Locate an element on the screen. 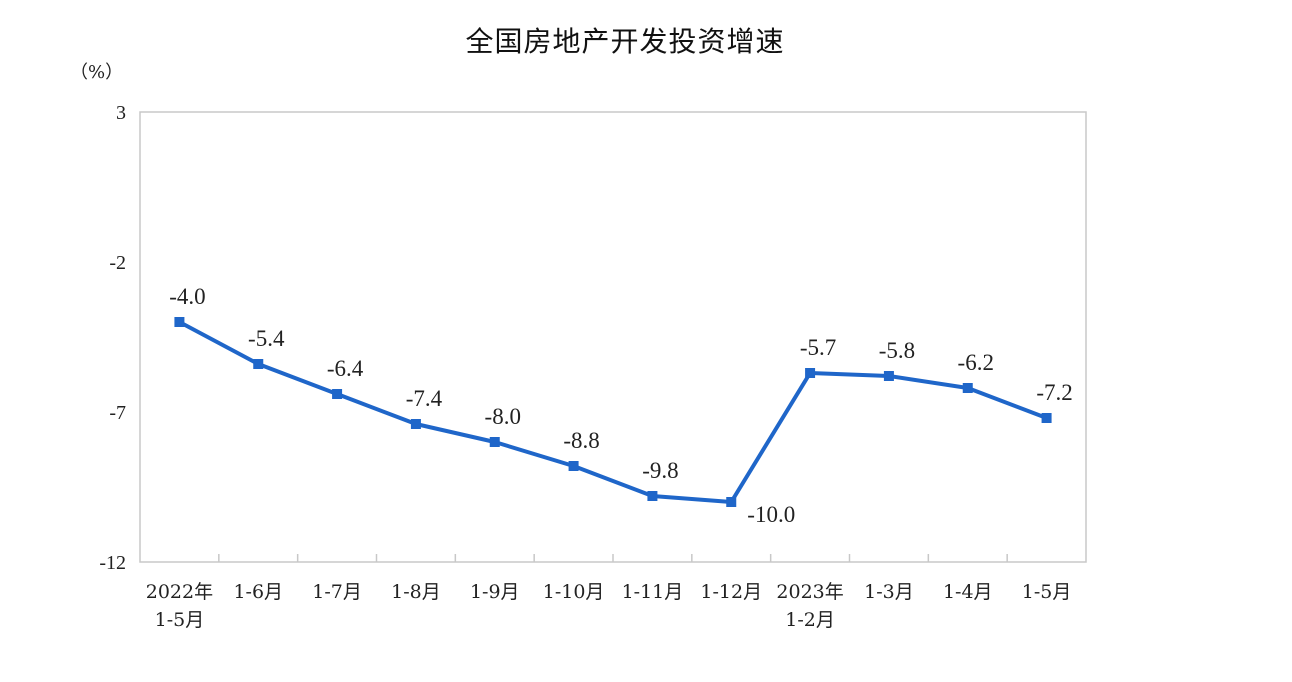 The height and width of the screenshot is (682, 1292). y-tick-label: -2 is located at coordinates (117, 263).